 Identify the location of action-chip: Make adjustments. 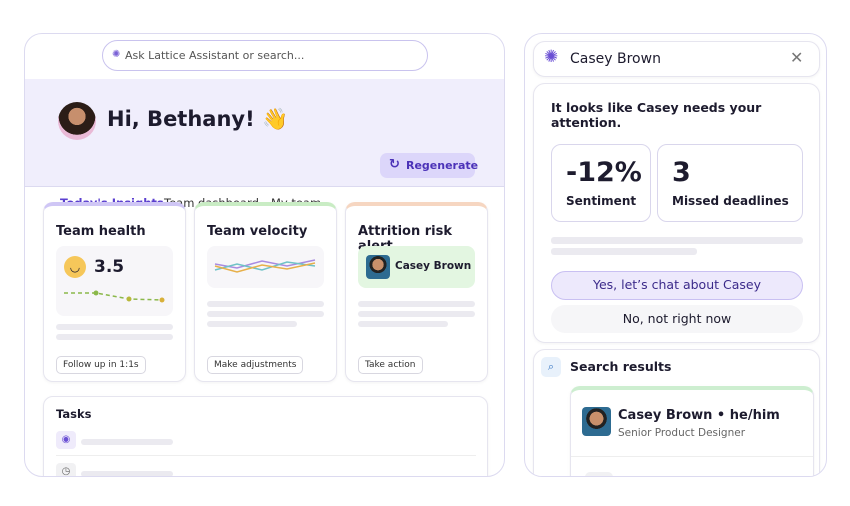
(255, 365).